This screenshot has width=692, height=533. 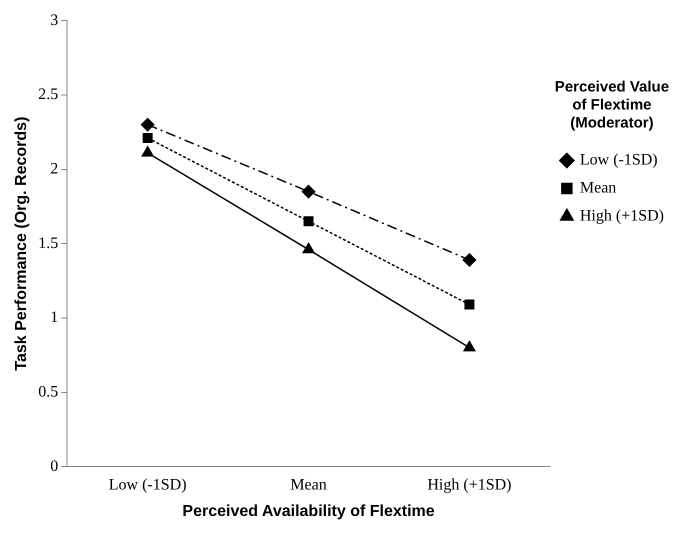 I want to click on x-tick-label: Low (-1SD), so click(x=147, y=485).